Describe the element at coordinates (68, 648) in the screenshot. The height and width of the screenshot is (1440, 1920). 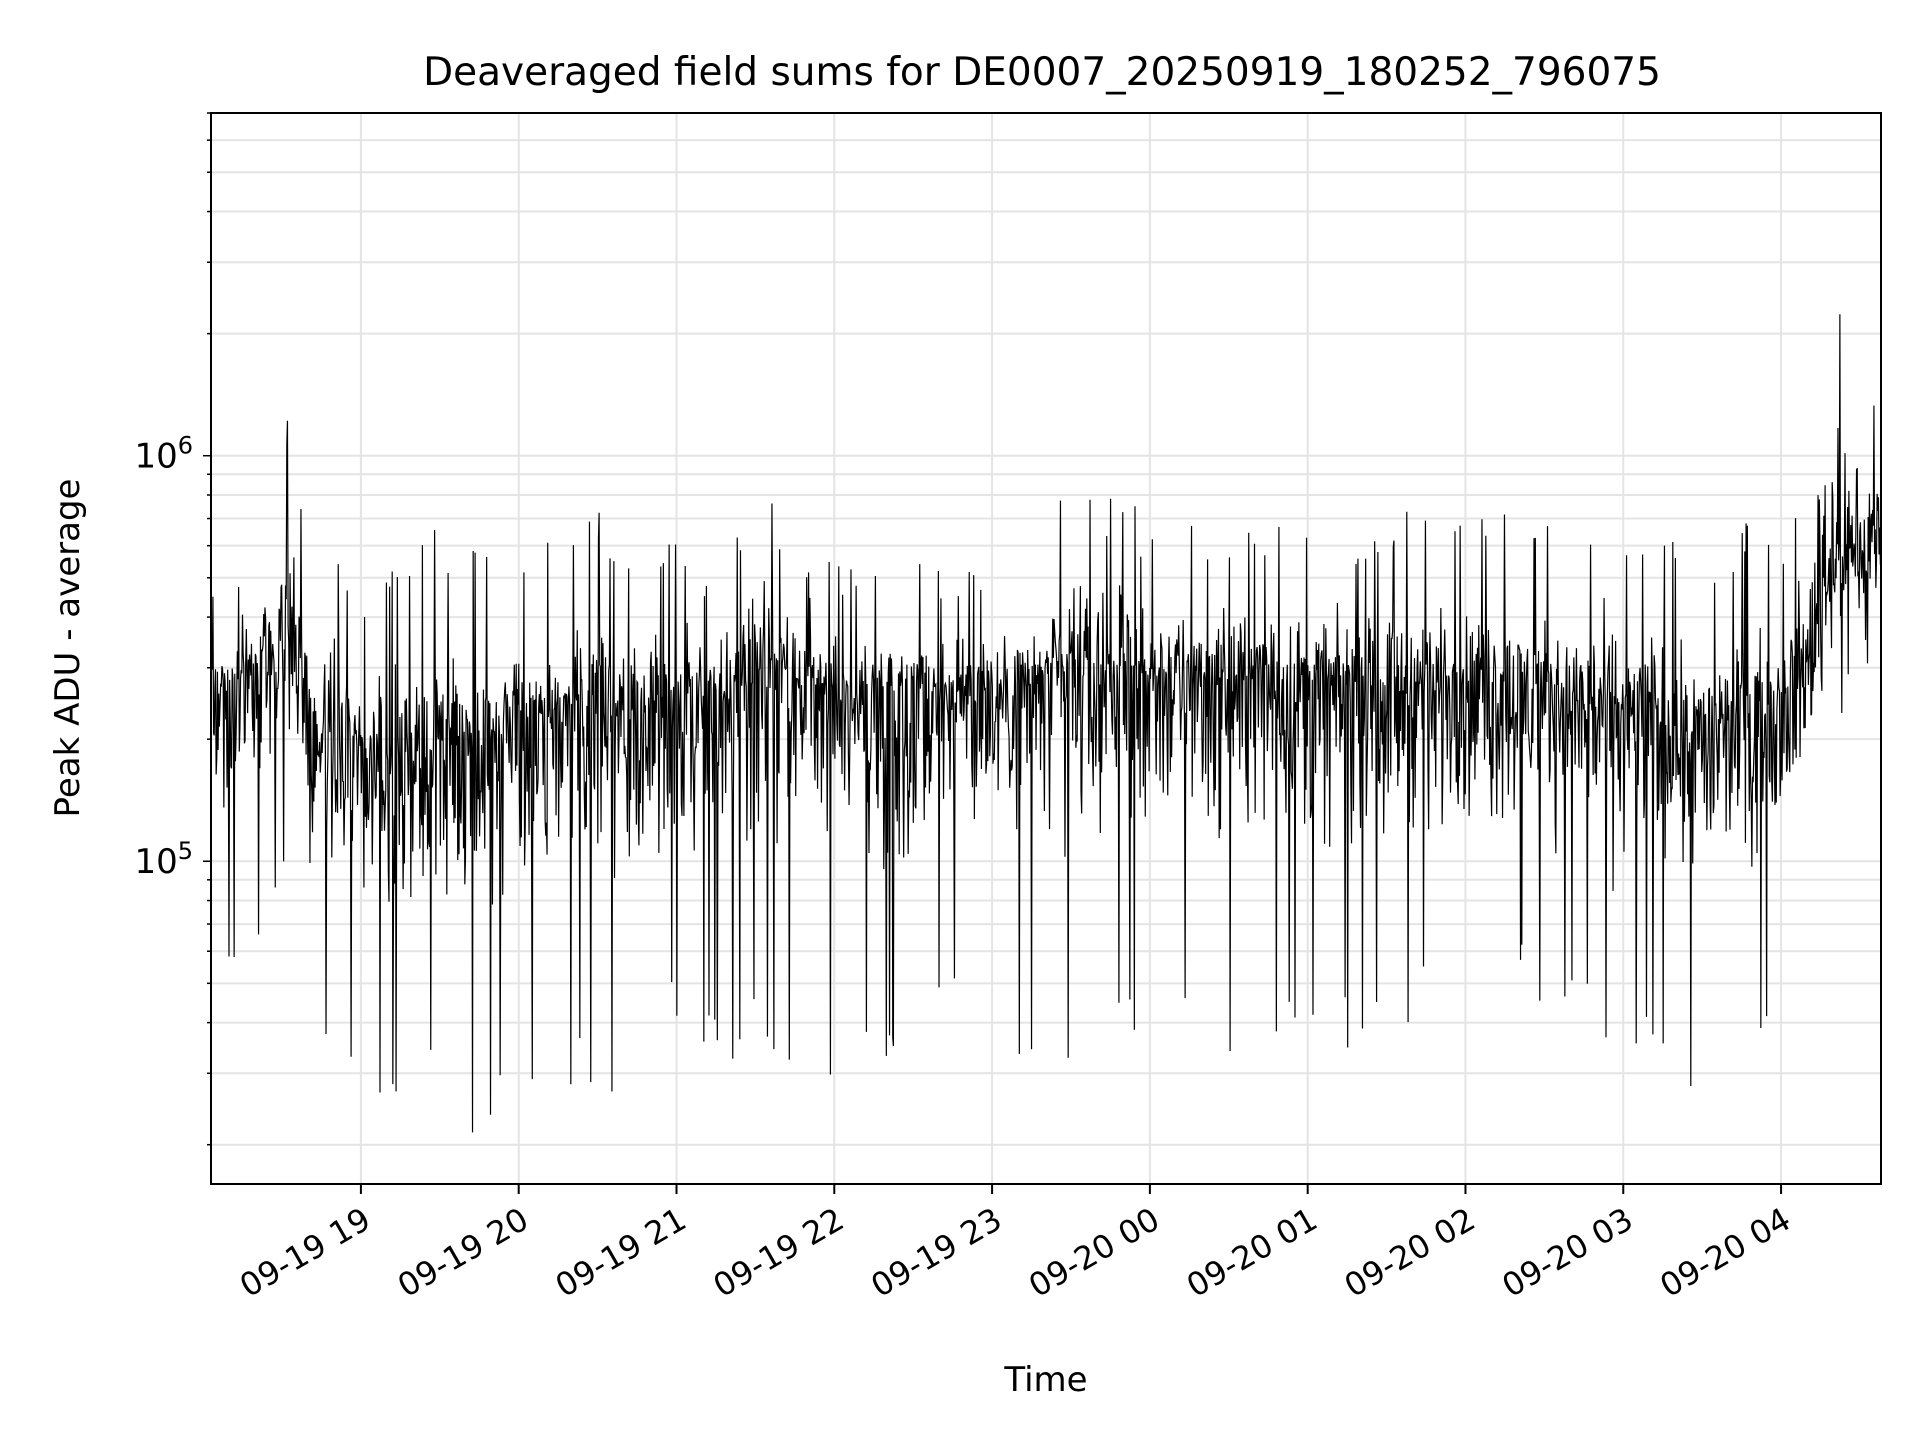
I see `y-axis-label: Peak ADU - average` at that location.